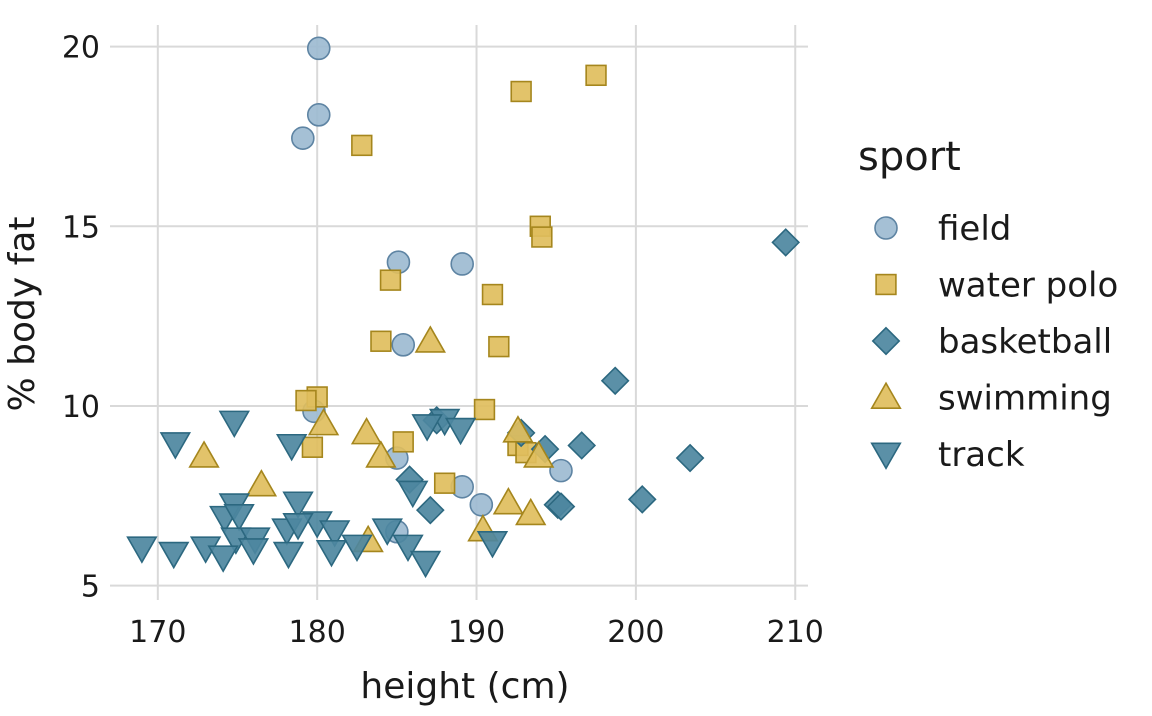 Image resolution: width=1152 pixels, height=716 pixels. What do you see at coordinates (886, 341) in the screenshot?
I see `legend-key-basketball` at bounding box center [886, 341].